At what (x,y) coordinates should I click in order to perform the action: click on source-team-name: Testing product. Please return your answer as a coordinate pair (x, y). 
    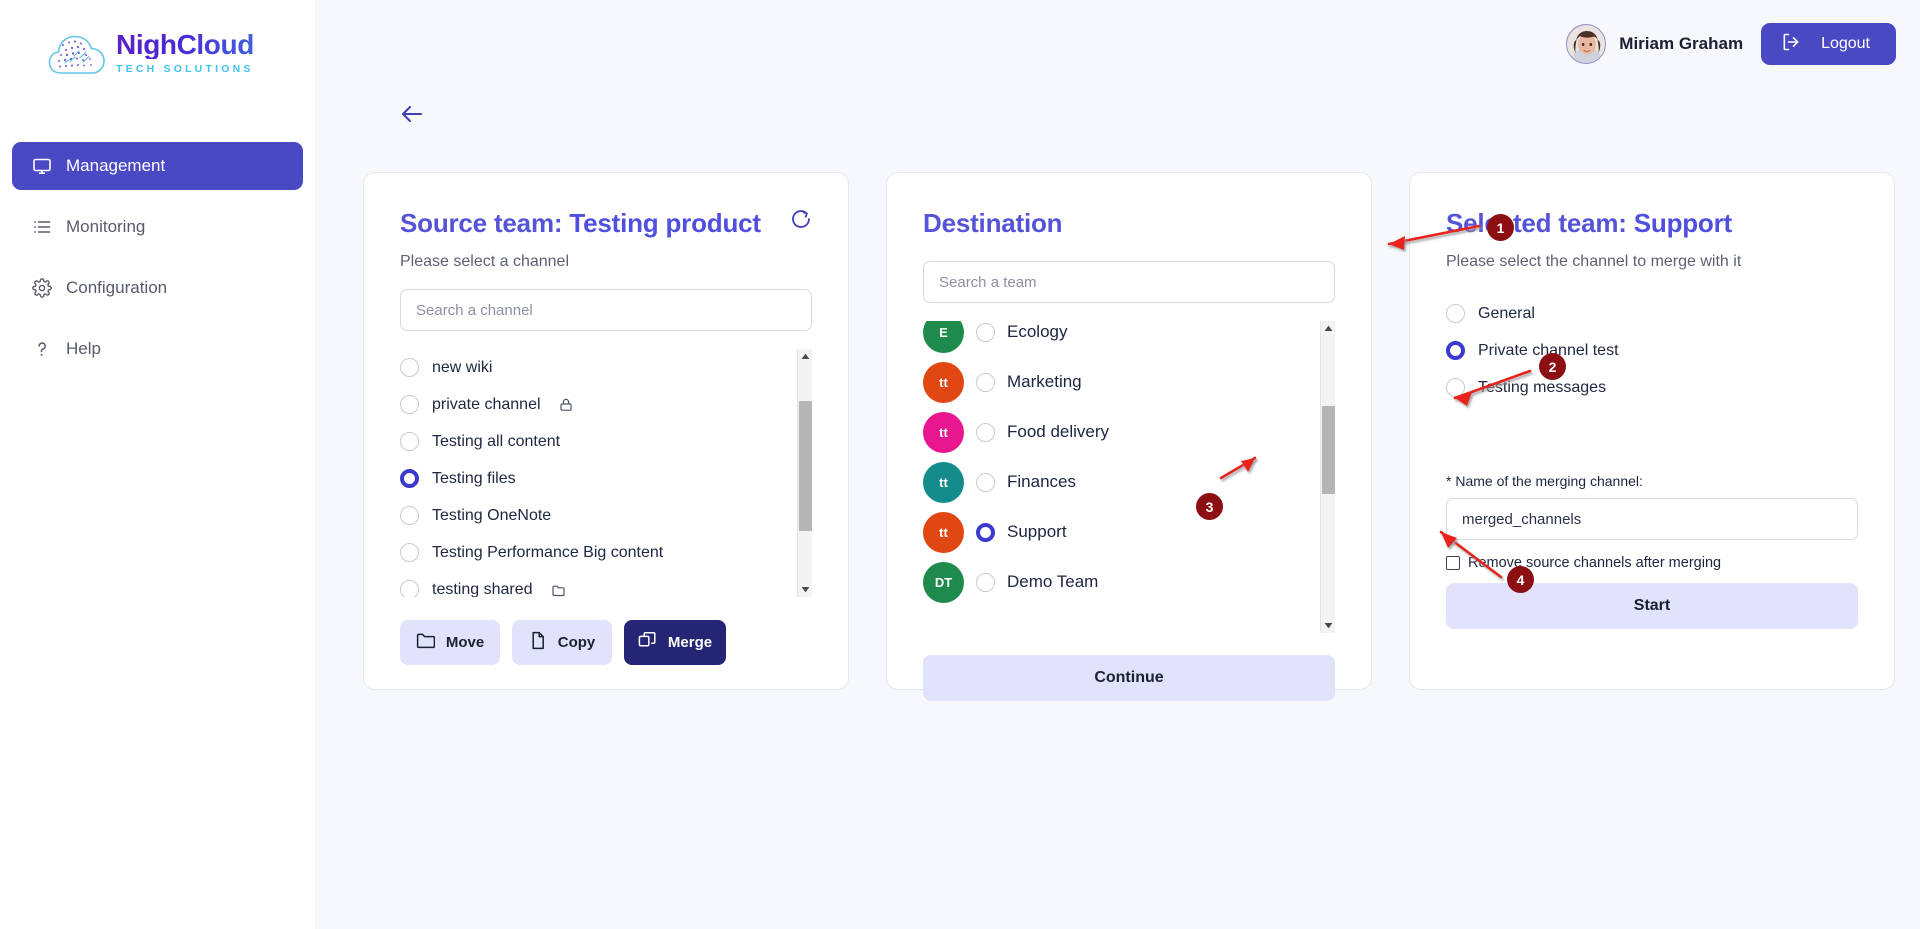
    Looking at the image, I should click on (665, 223).